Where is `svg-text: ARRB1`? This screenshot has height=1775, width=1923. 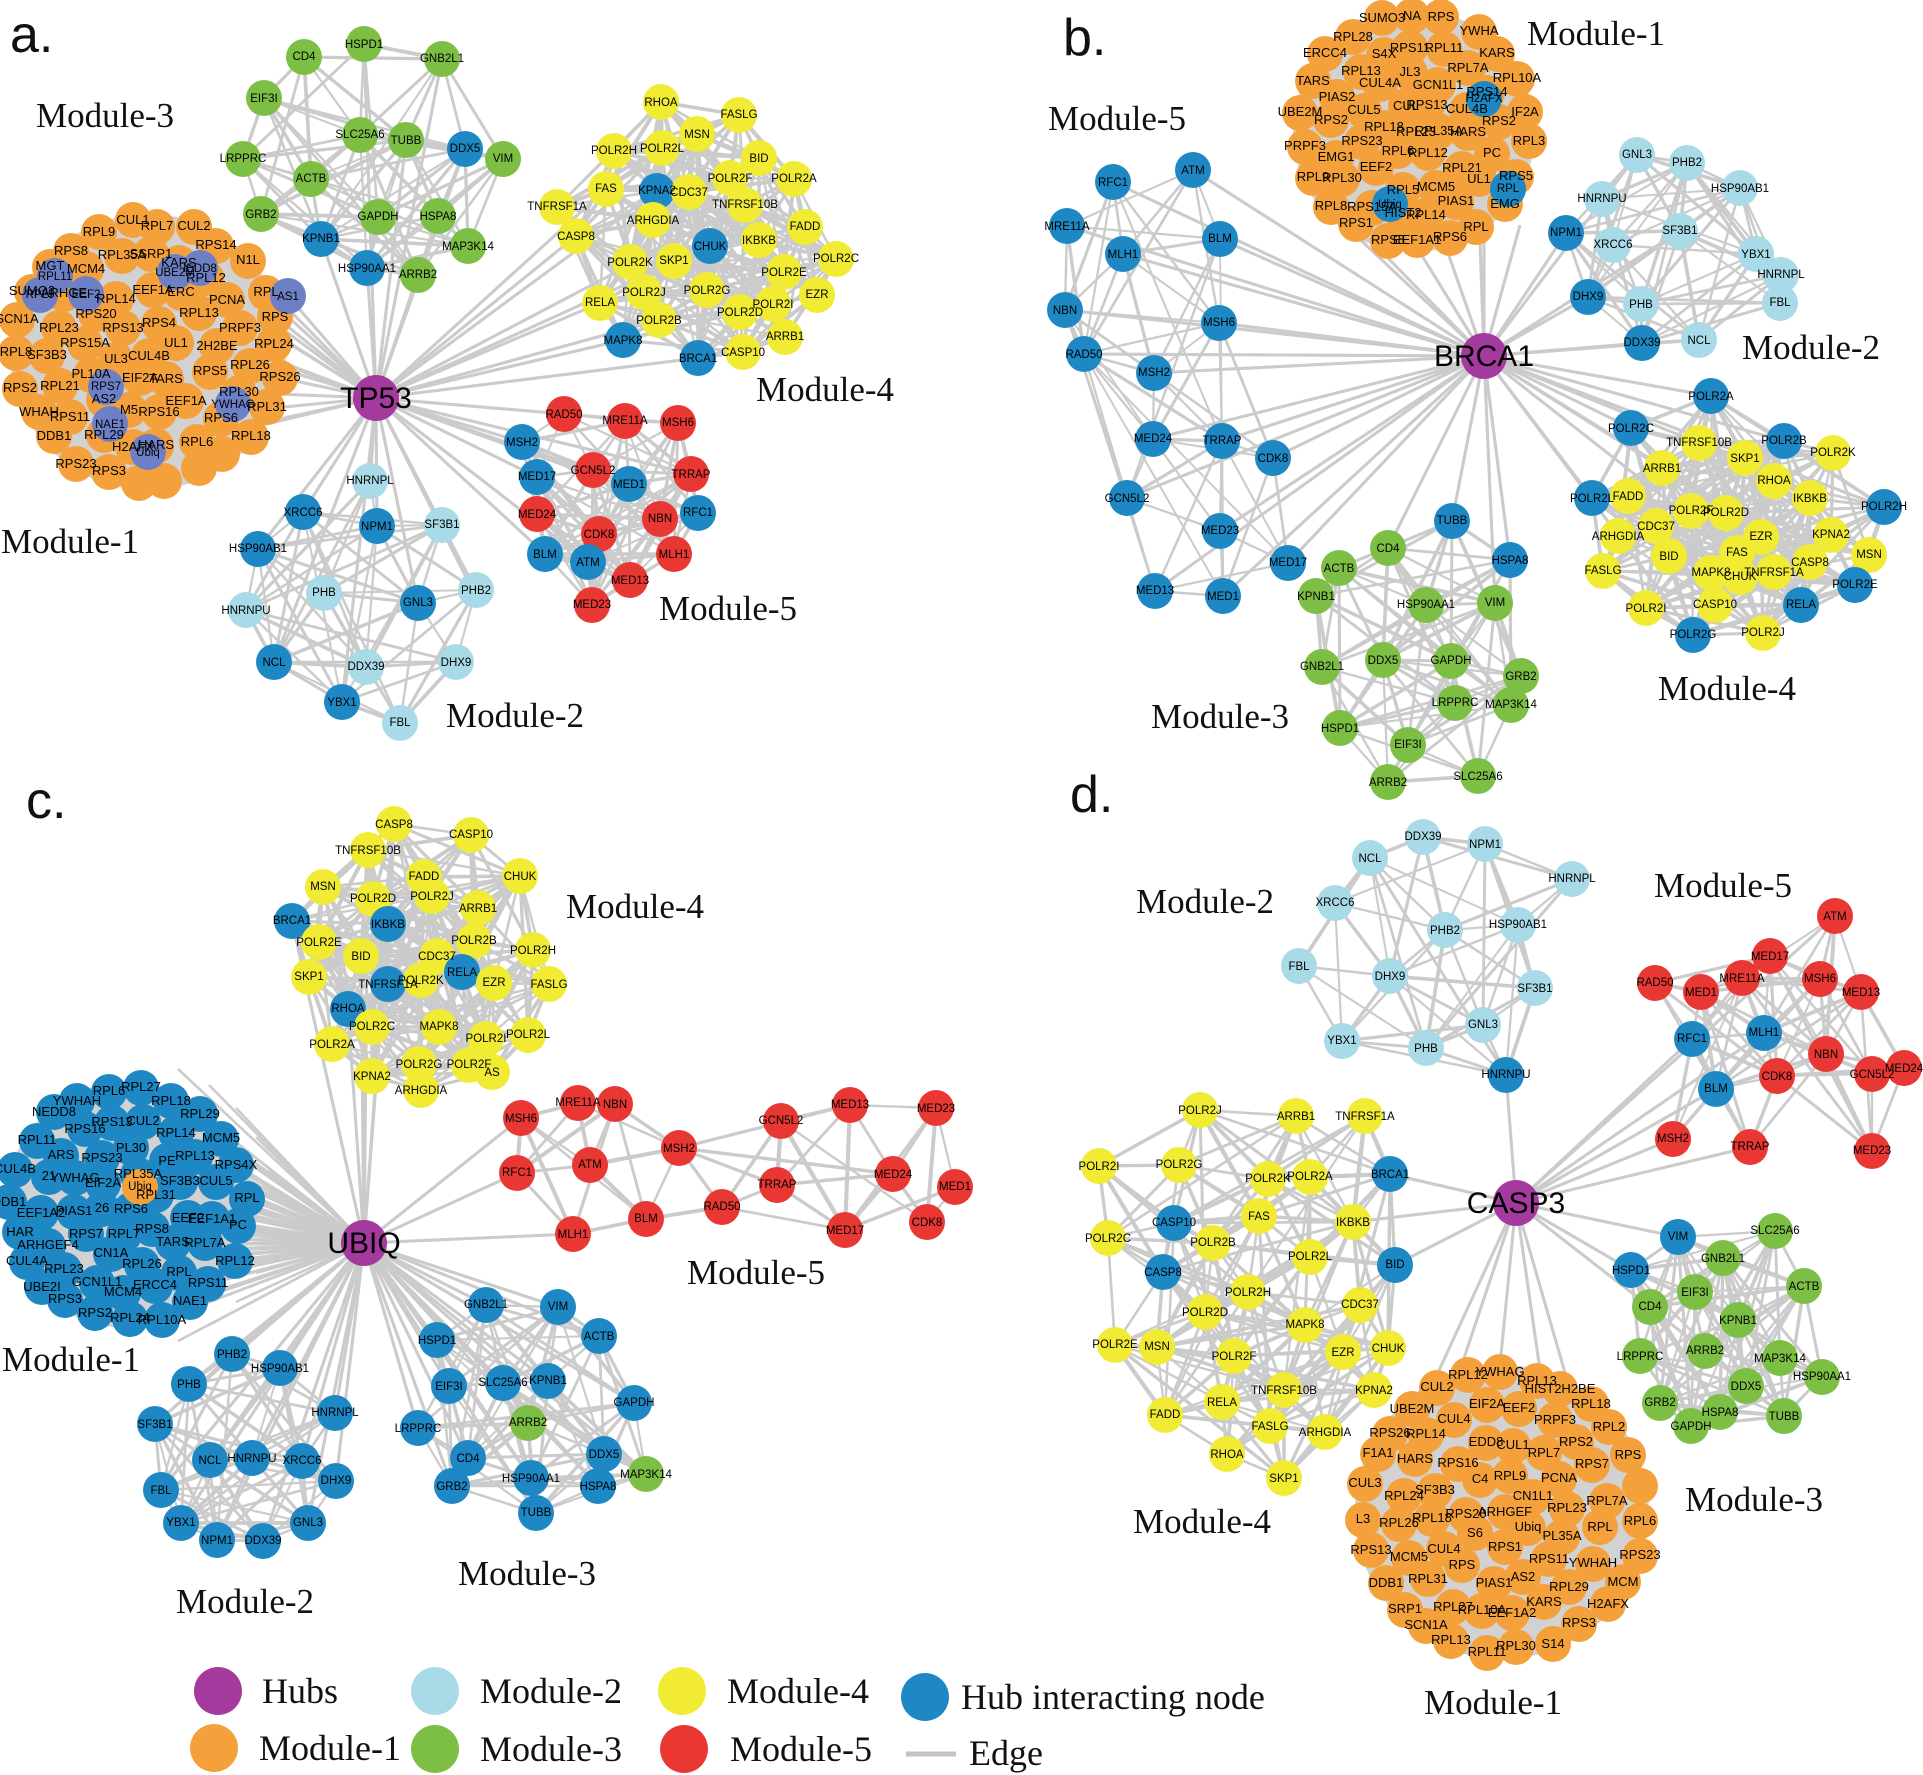 svg-text: ARRB1 is located at coordinates (1296, 1117).